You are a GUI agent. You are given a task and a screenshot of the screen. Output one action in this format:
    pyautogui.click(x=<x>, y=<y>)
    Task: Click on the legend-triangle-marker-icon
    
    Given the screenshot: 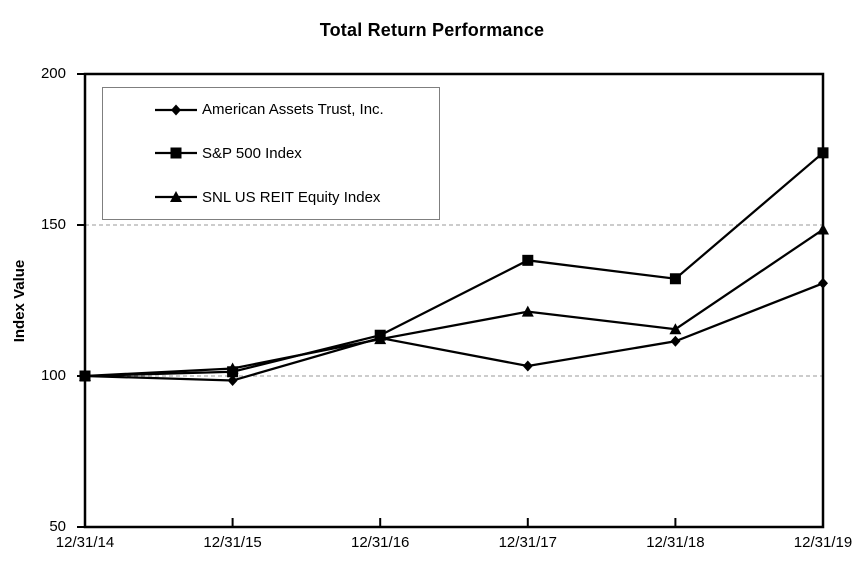 What is the action you would take?
    pyautogui.click(x=176, y=197)
    